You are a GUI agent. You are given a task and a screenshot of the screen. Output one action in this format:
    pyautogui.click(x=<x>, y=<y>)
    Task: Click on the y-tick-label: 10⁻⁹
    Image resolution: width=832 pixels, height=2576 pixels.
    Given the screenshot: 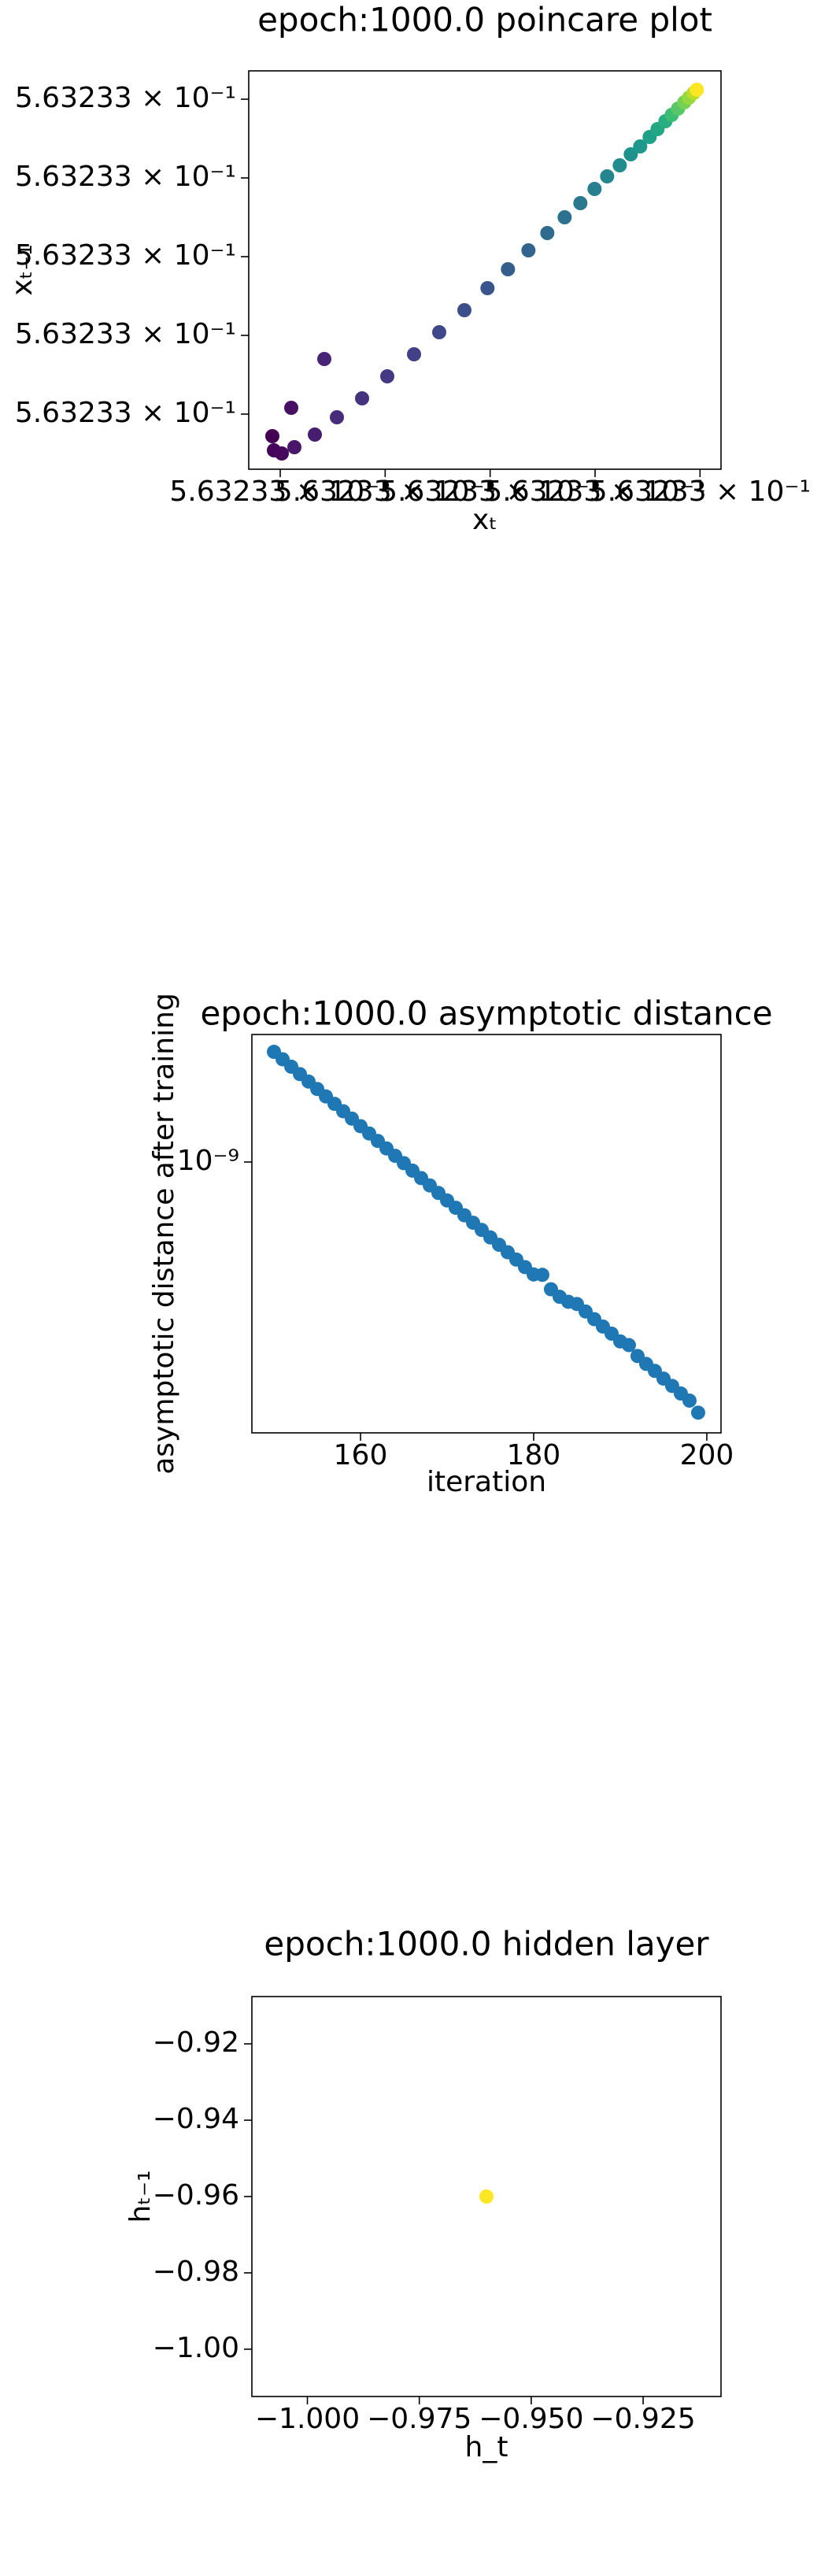 What is the action you would take?
    pyautogui.click(x=208, y=1161)
    